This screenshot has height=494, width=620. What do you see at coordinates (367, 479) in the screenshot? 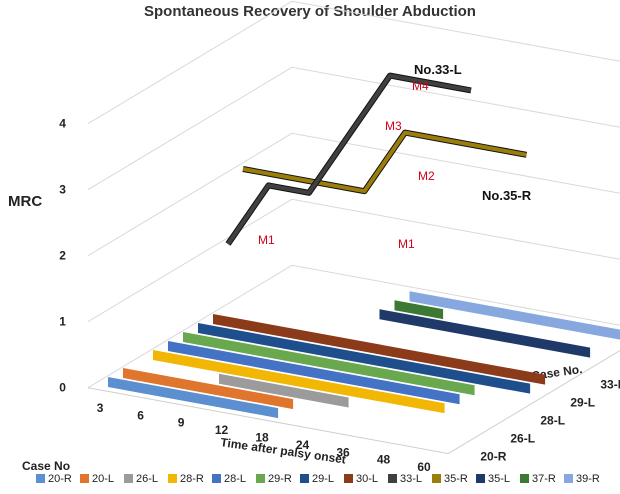
I see `legend-label-30-L: 30-L` at bounding box center [367, 479].